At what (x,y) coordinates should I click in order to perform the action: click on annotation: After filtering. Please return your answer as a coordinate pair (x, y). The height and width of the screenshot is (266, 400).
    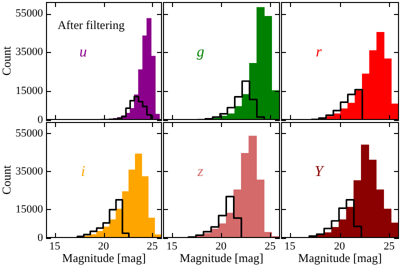
    Looking at the image, I should click on (91, 25).